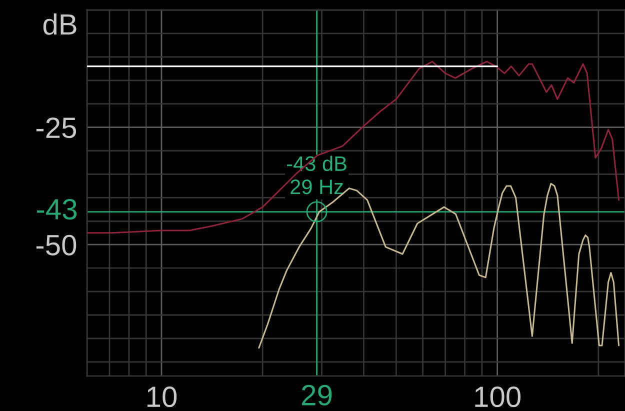 The image size is (625, 411). What do you see at coordinates (59, 24) in the screenshot?
I see `y-axis-title: dB` at bounding box center [59, 24].